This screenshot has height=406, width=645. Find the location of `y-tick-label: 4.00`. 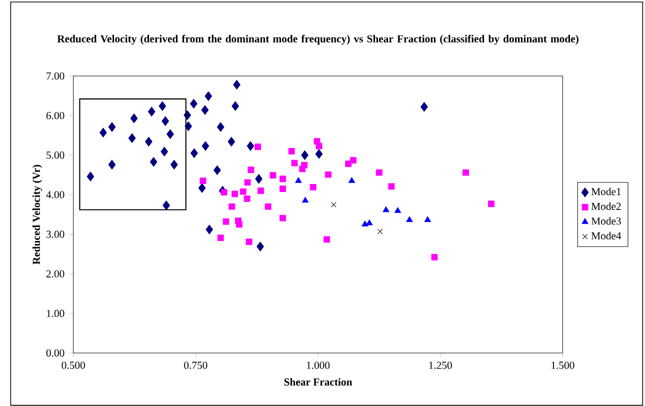

y-tick-label: 4.00 is located at coordinates (55, 194).